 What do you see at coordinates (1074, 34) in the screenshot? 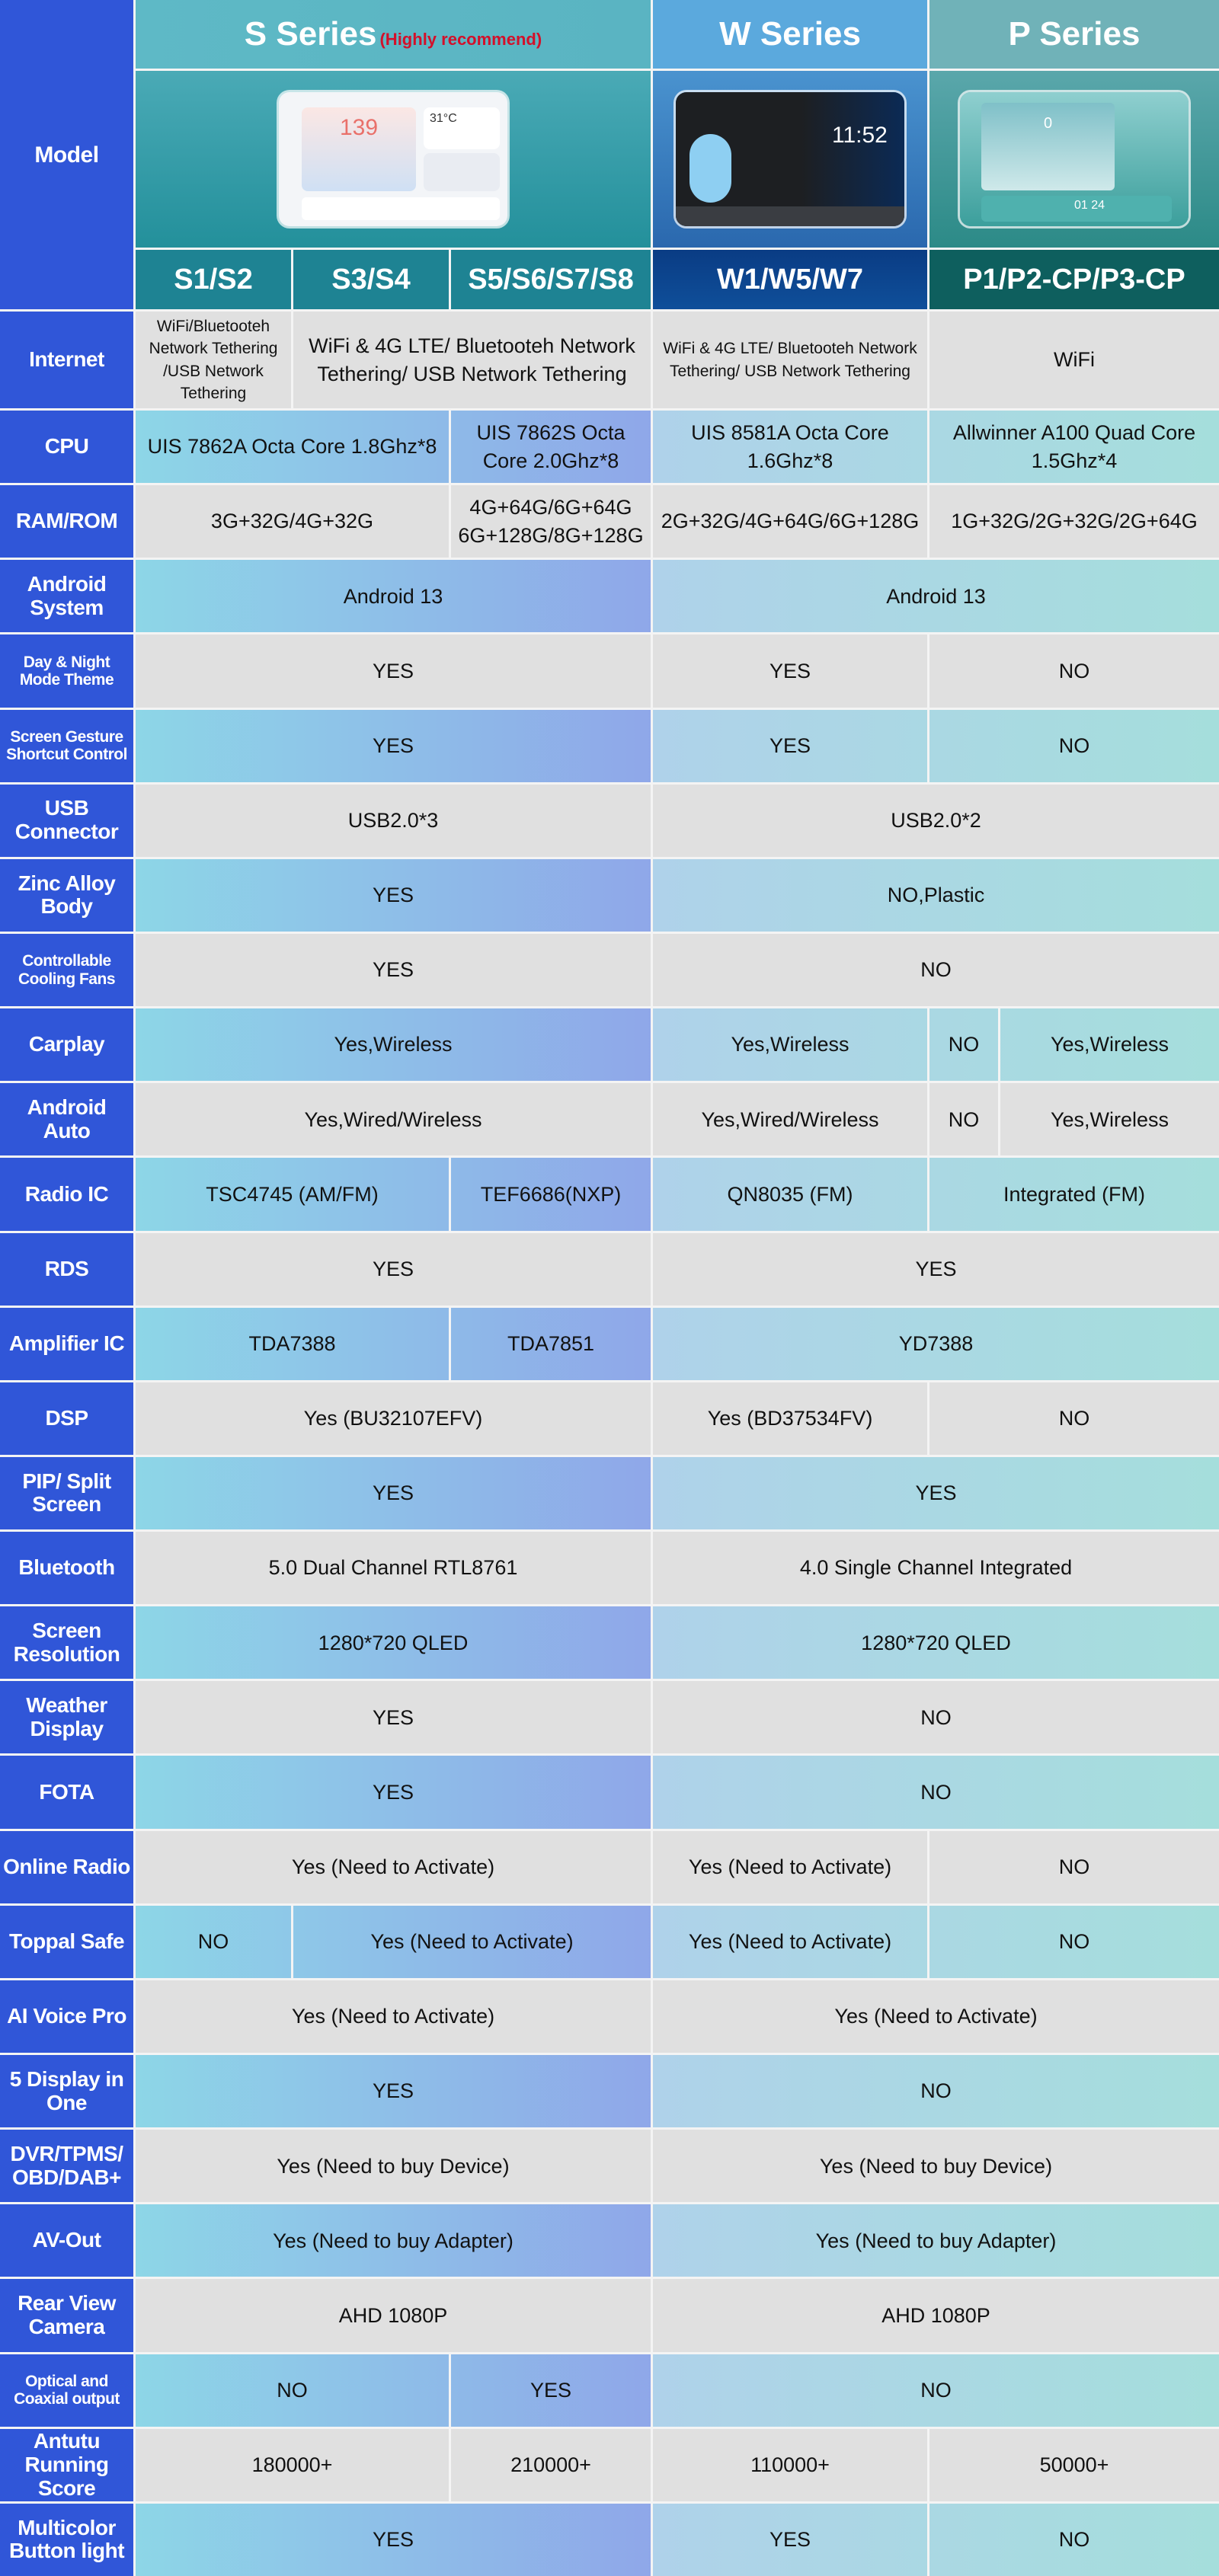
I see `p-series-header: P Series` at bounding box center [1074, 34].